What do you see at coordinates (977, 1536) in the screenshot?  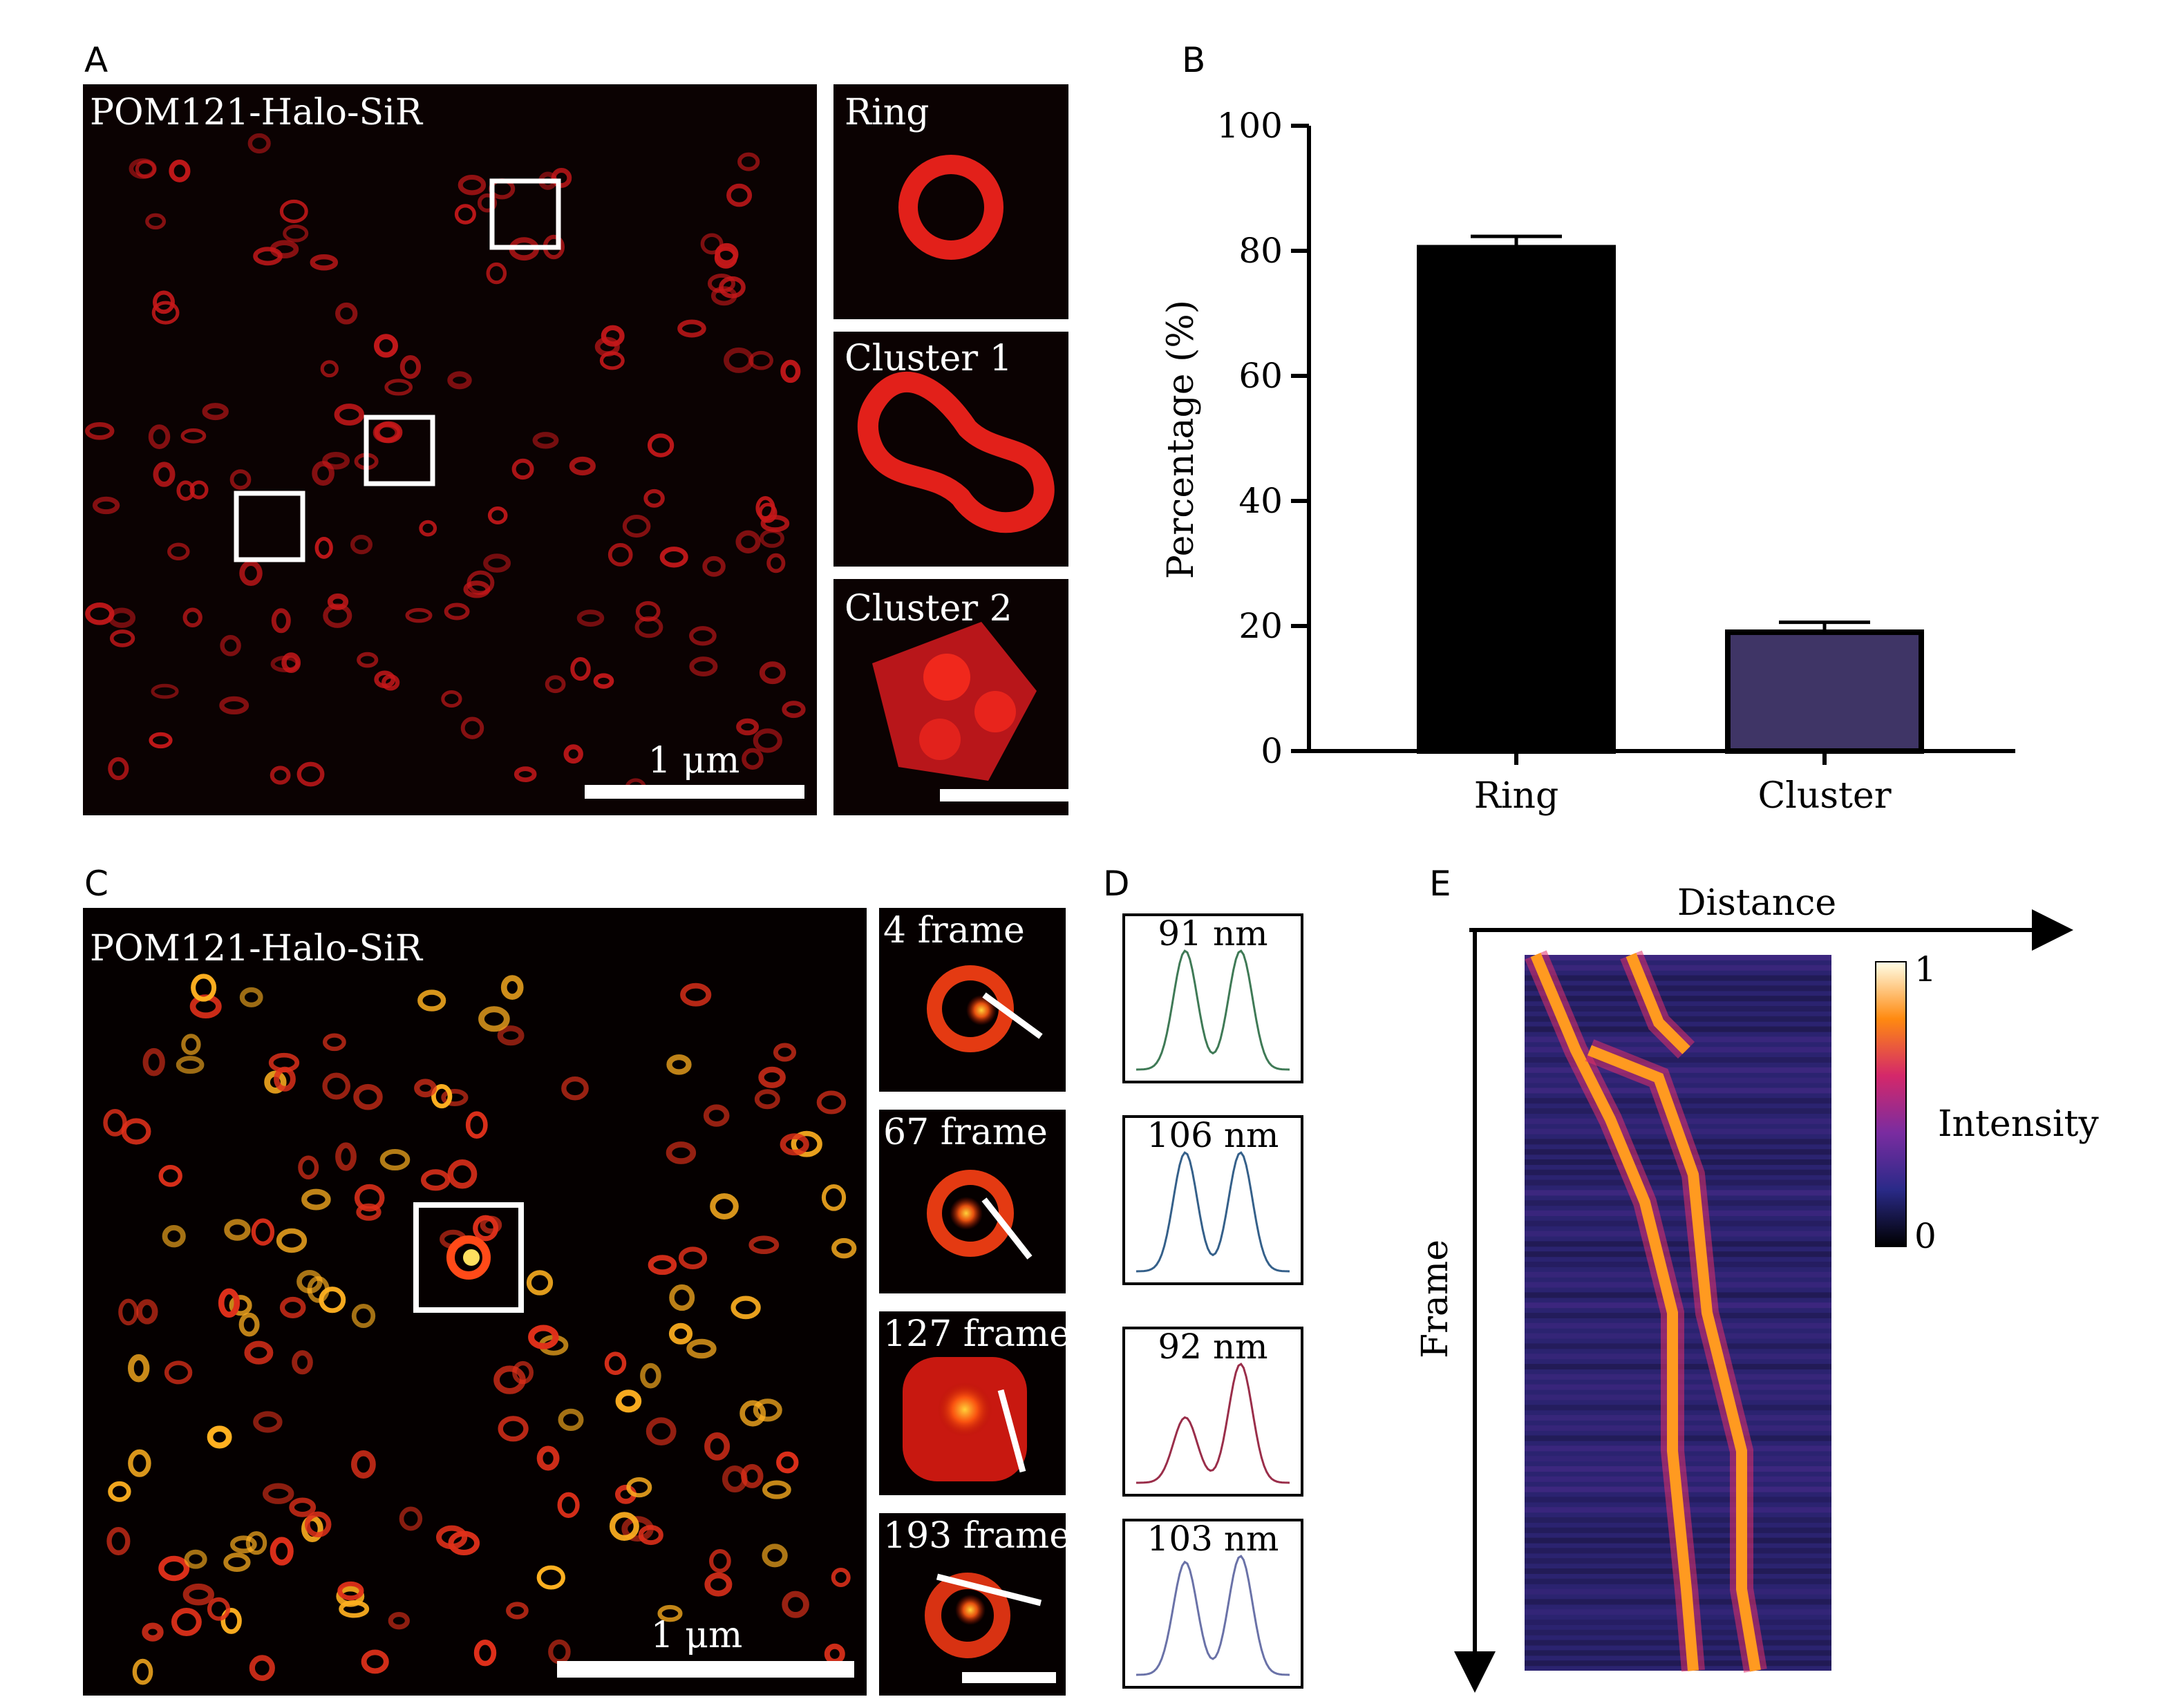 I see `inset-label-frame-193: 193 frame` at bounding box center [977, 1536].